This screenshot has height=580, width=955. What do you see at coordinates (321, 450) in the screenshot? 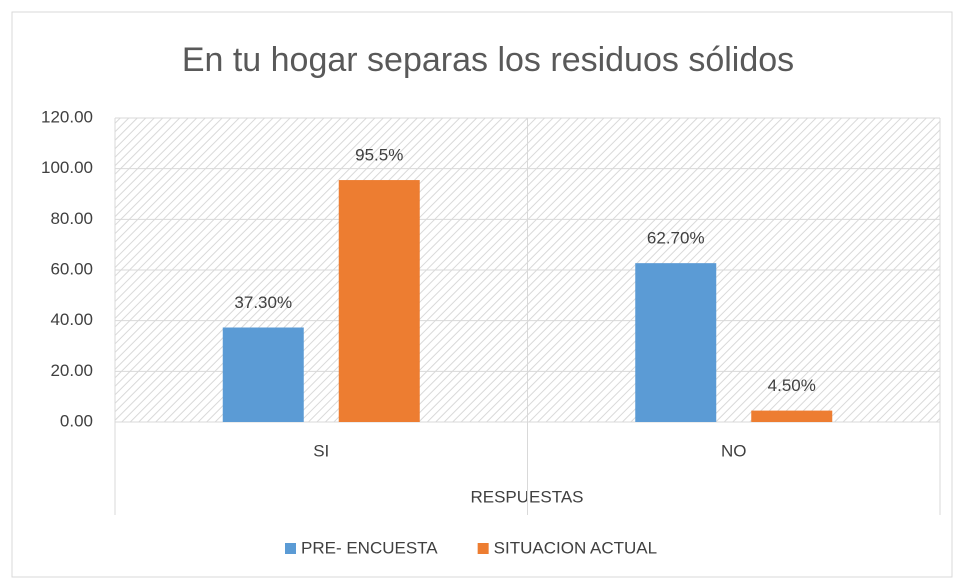
I see `x-tick-label: SI` at bounding box center [321, 450].